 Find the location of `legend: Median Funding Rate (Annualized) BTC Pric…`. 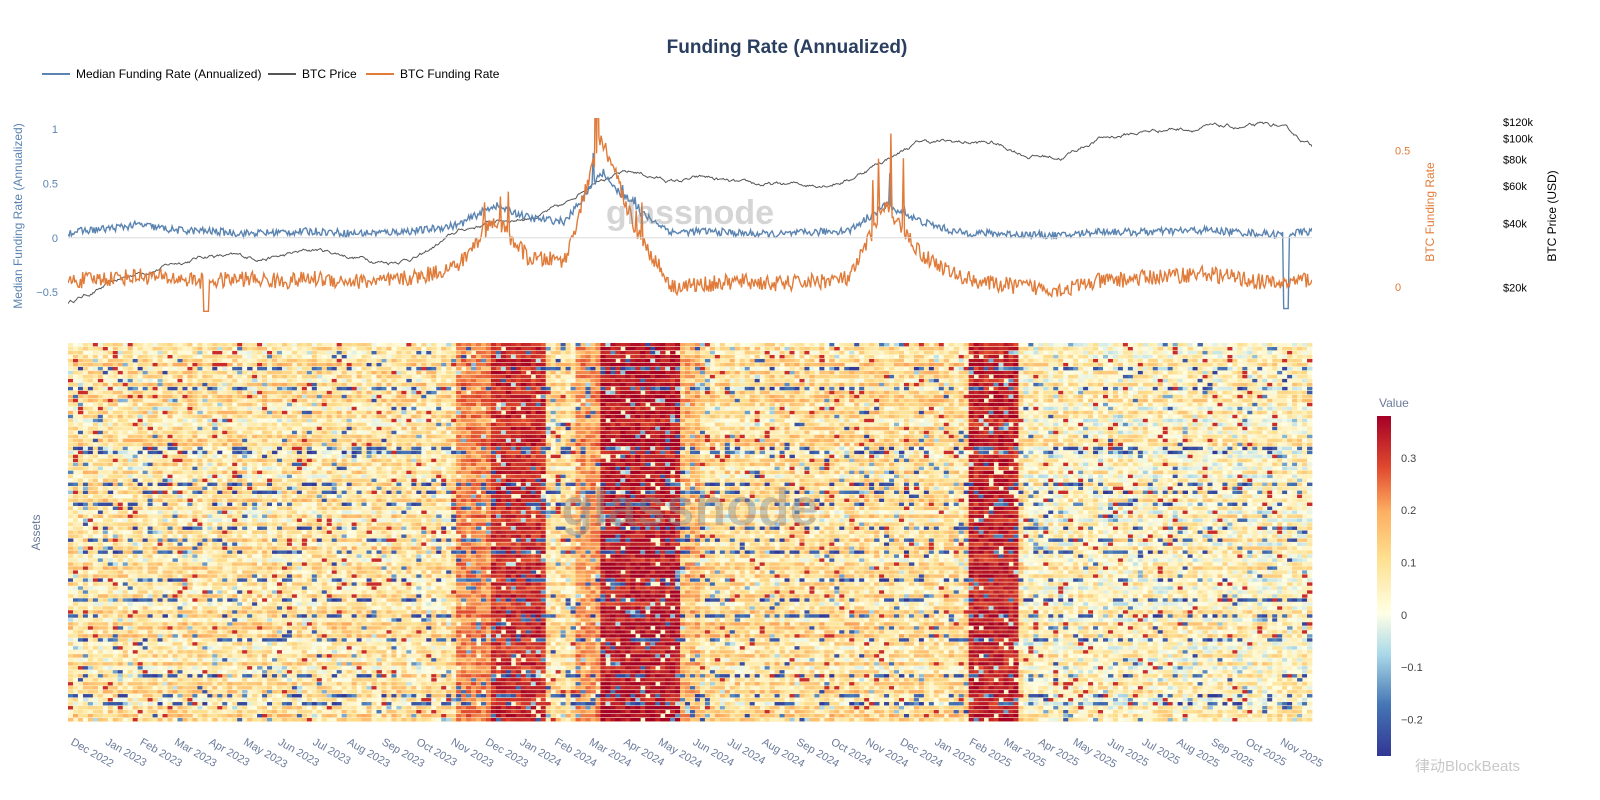

legend: Median Funding Rate (Annualized) BTC Pric… is located at coordinates (271, 74).